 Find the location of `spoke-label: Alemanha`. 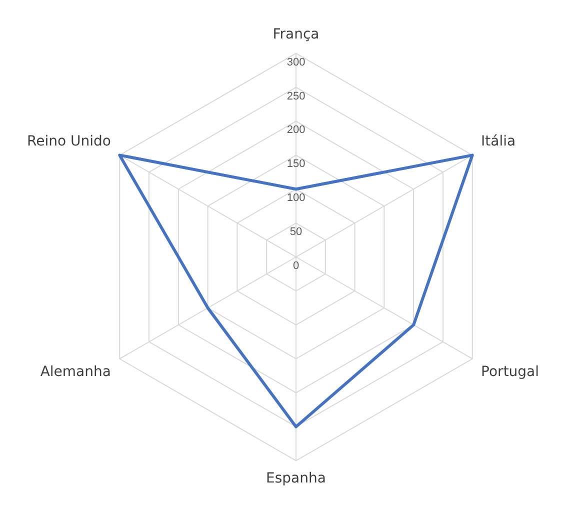

spoke-label: Alemanha is located at coordinates (75, 372).